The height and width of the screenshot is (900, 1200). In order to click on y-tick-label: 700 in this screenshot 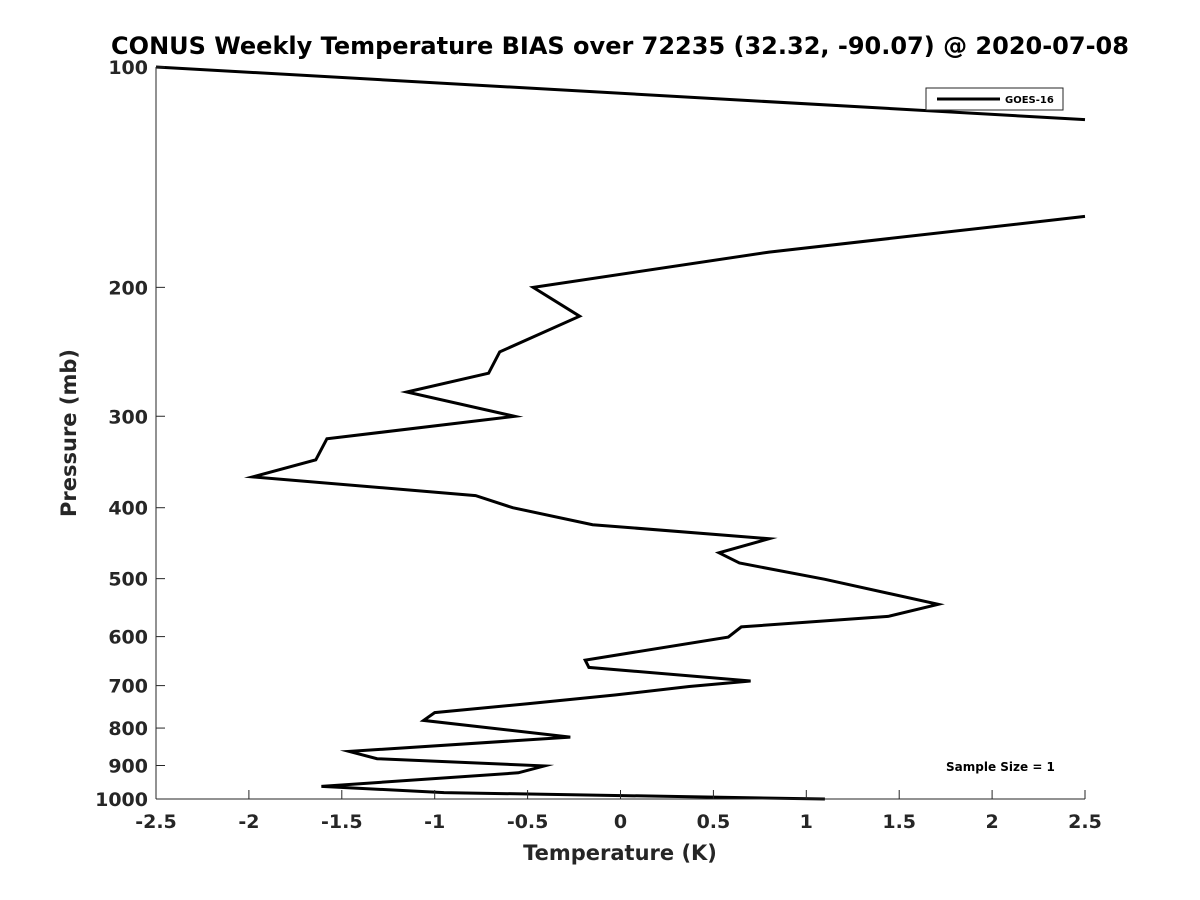, I will do `click(128, 687)`.